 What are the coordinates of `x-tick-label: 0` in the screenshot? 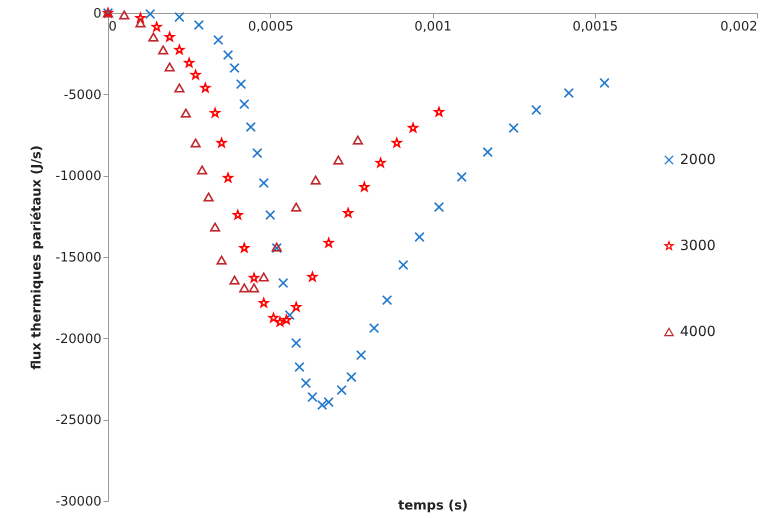 It's located at (112, 27).